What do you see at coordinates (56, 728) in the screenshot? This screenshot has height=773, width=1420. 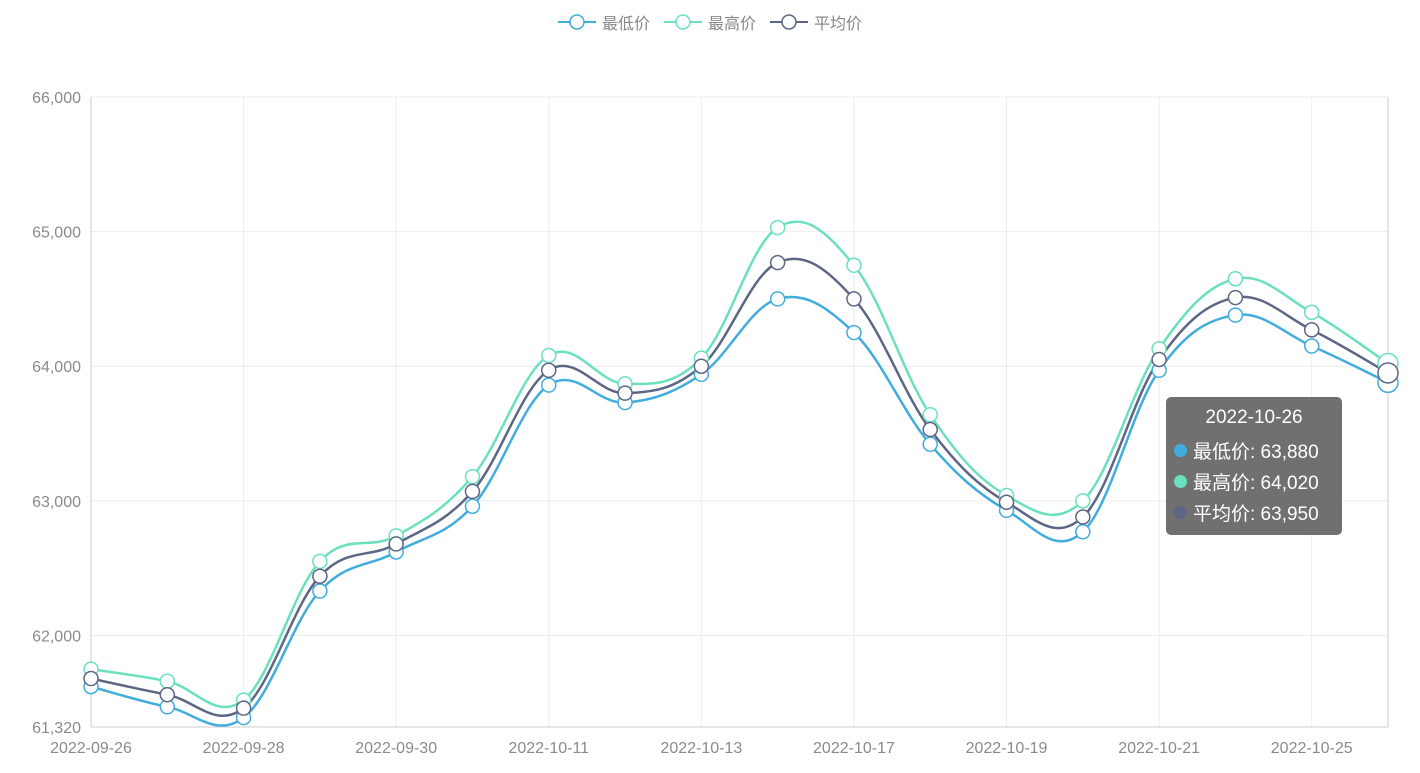 I see `y-tick-label: 61,320` at bounding box center [56, 728].